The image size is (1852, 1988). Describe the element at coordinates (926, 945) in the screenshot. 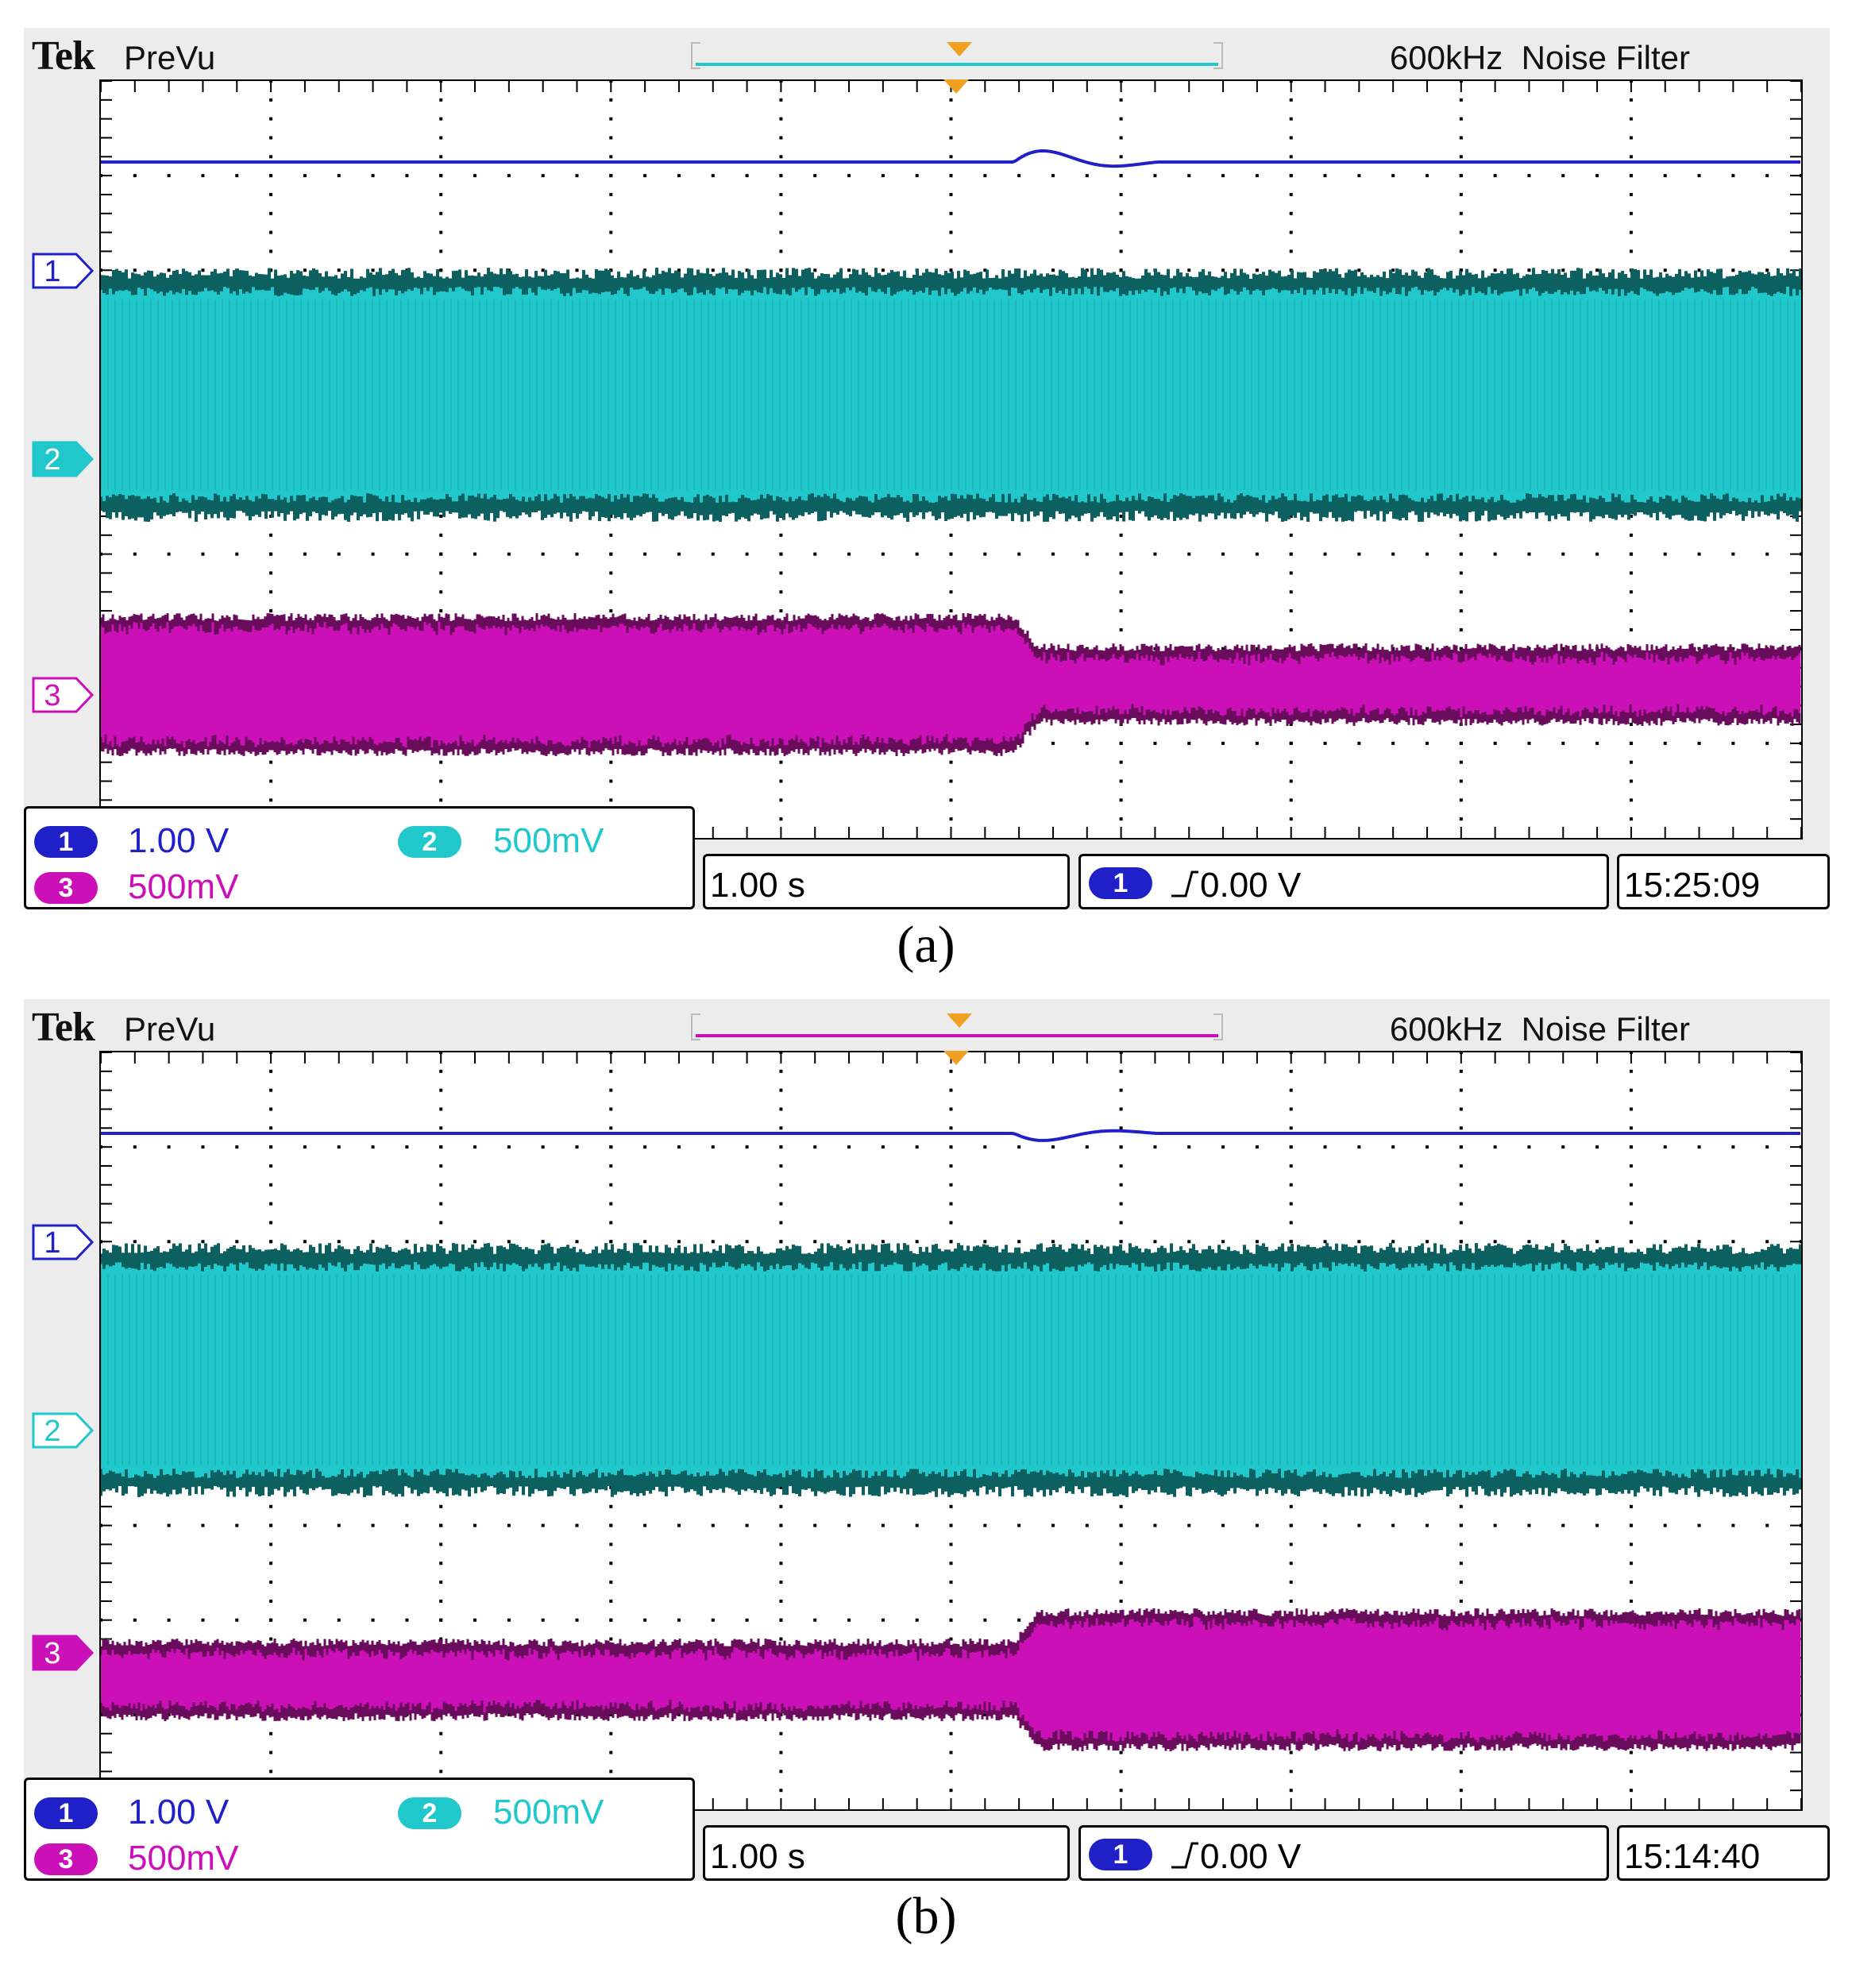

I see `panel-caption-a: (a)` at that location.